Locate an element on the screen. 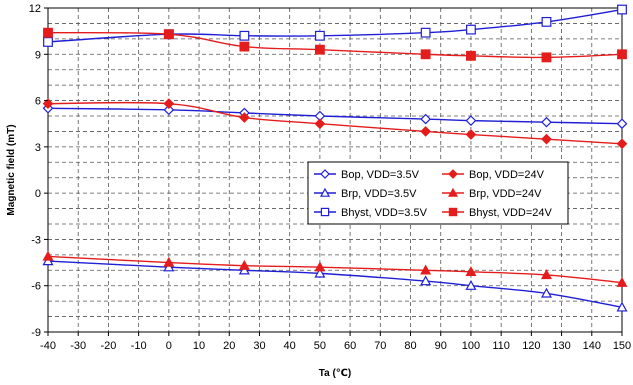  y-tick-labels: -9 -6 -3 0 3 6 9 12 is located at coordinates (38, 171).